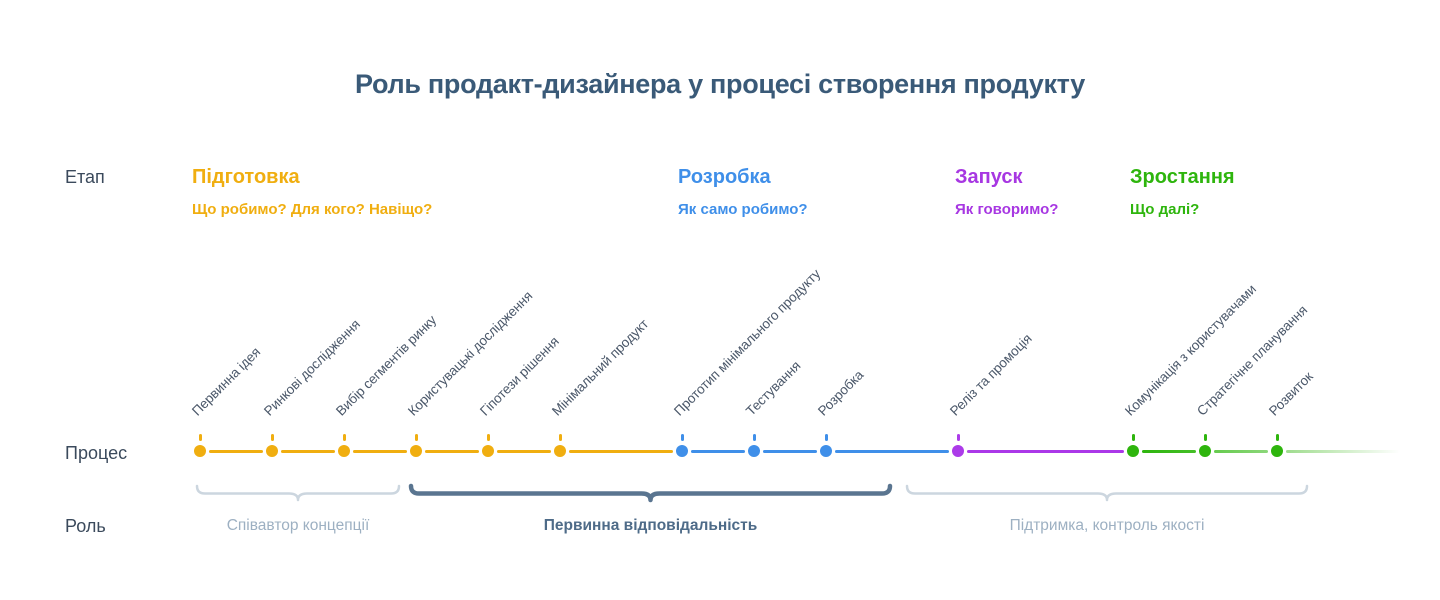 This screenshot has width=1440, height=600. Describe the element at coordinates (1290, 393) in the screenshot. I see `timeline-point-label: Розвиток` at that location.